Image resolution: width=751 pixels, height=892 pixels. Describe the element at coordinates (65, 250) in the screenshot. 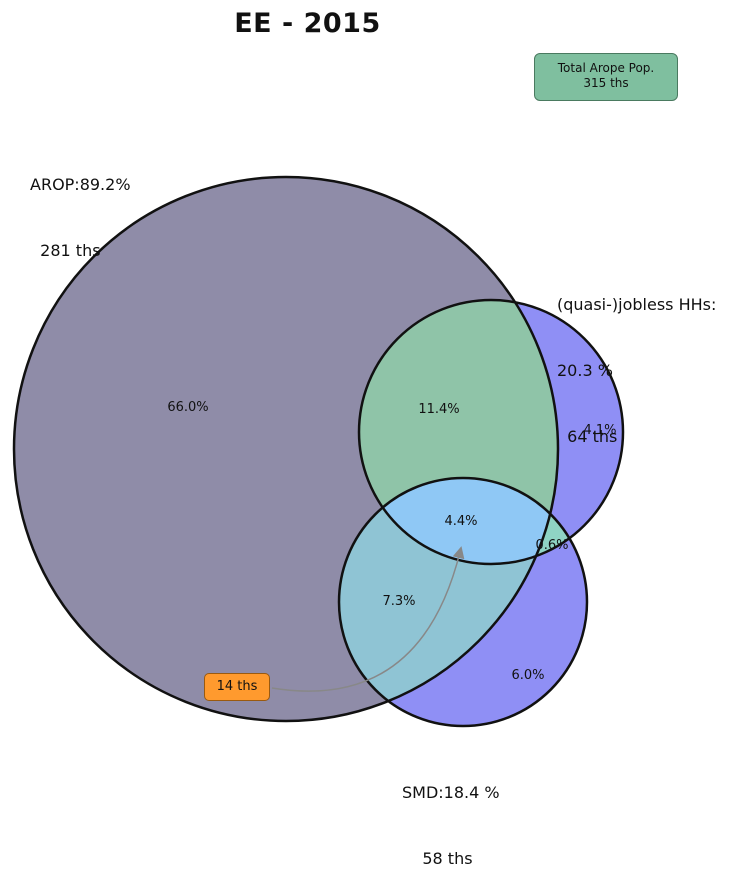

I see `set-label-arop-line2: 281 ths` at that location.